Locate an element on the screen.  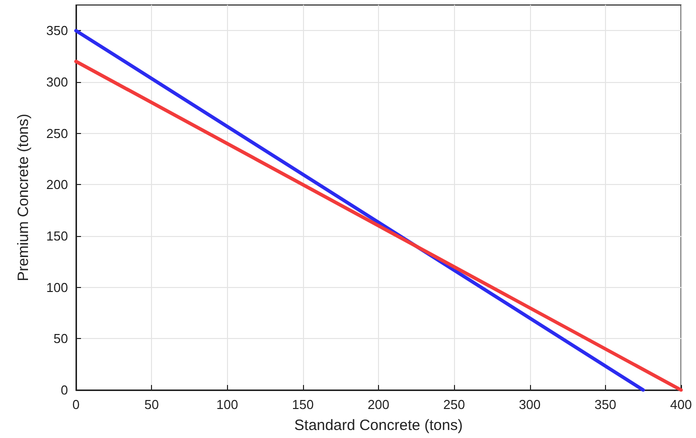
x-tick-label: 150 is located at coordinates (303, 404).